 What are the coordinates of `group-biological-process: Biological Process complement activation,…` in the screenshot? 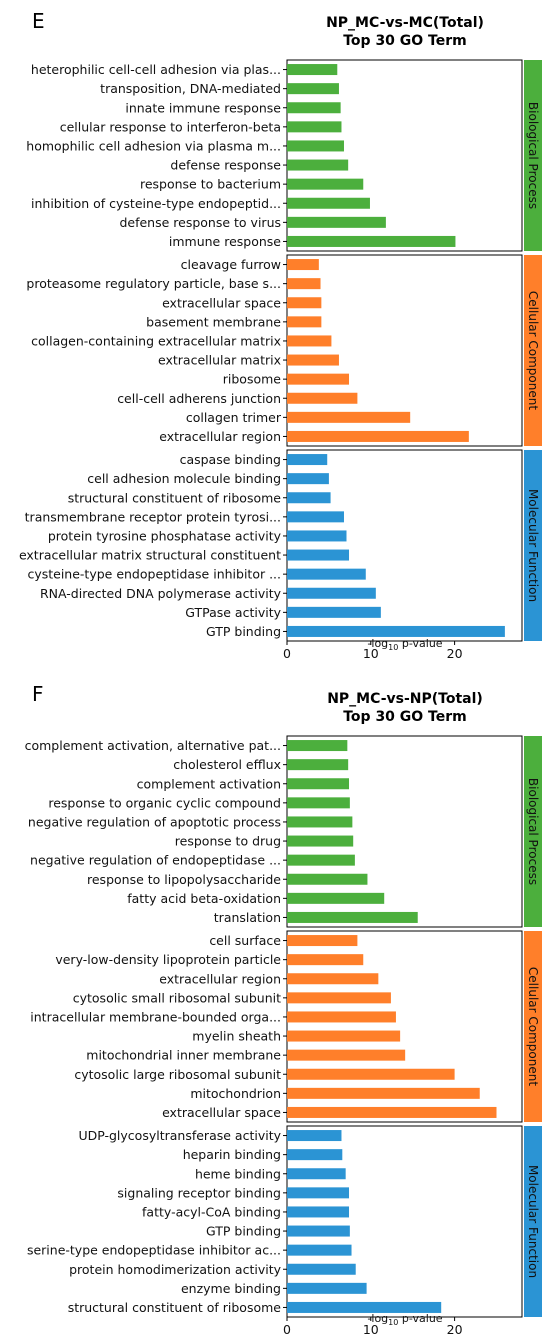 It's located at (283, 831).